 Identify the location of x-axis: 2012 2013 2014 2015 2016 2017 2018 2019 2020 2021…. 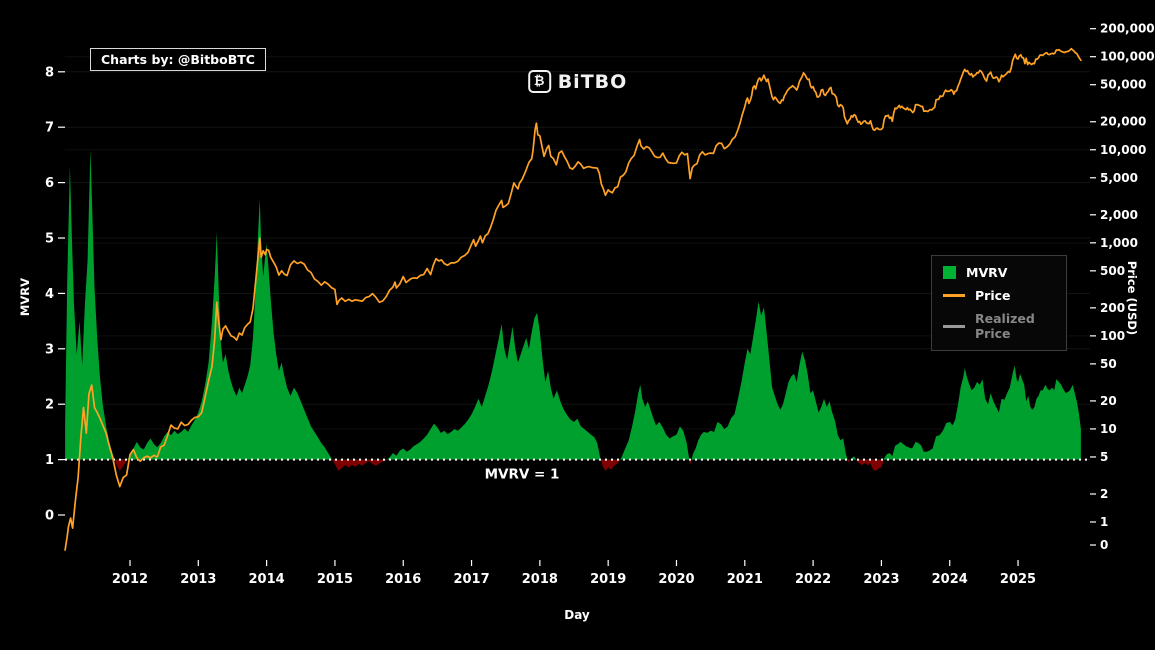
(574, 573).